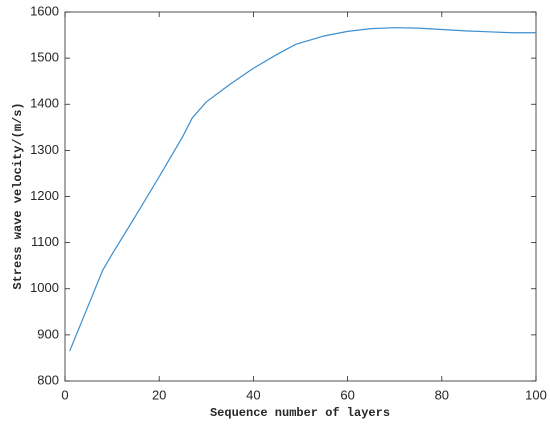 This screenshot has height=426, width=550. What do you see at coordinates (44, 149) in the screenshot?
I see `y-tick-label: 1300` at bounding box center [44, 149].